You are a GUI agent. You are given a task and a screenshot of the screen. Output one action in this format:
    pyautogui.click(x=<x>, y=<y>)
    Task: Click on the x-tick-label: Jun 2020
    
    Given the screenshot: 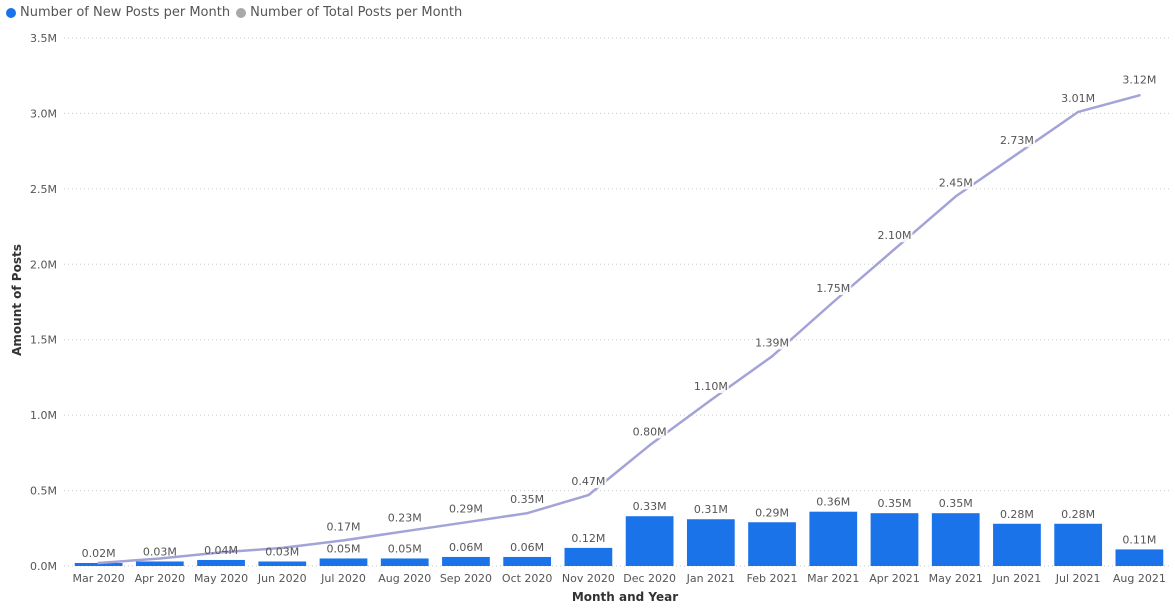 What is the action you would take?
    pyautogui.click(x=282, y=578)
    